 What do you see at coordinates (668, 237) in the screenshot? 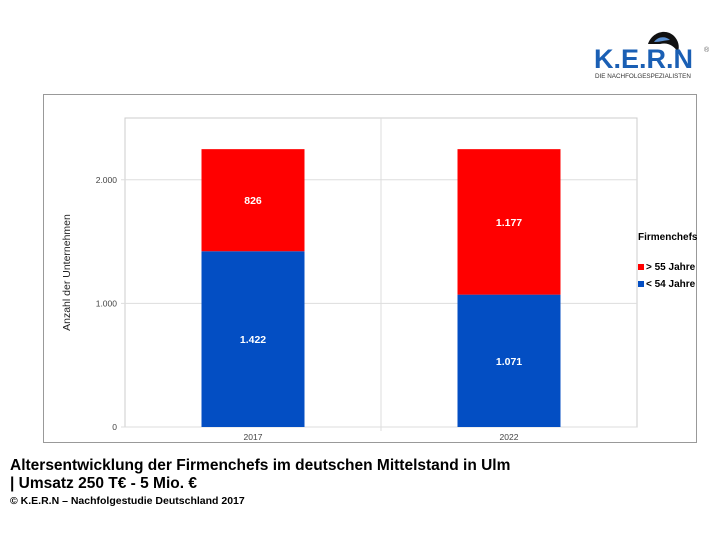
I see `legend-title: Firmenchefs` at bounding box center [668, 237].